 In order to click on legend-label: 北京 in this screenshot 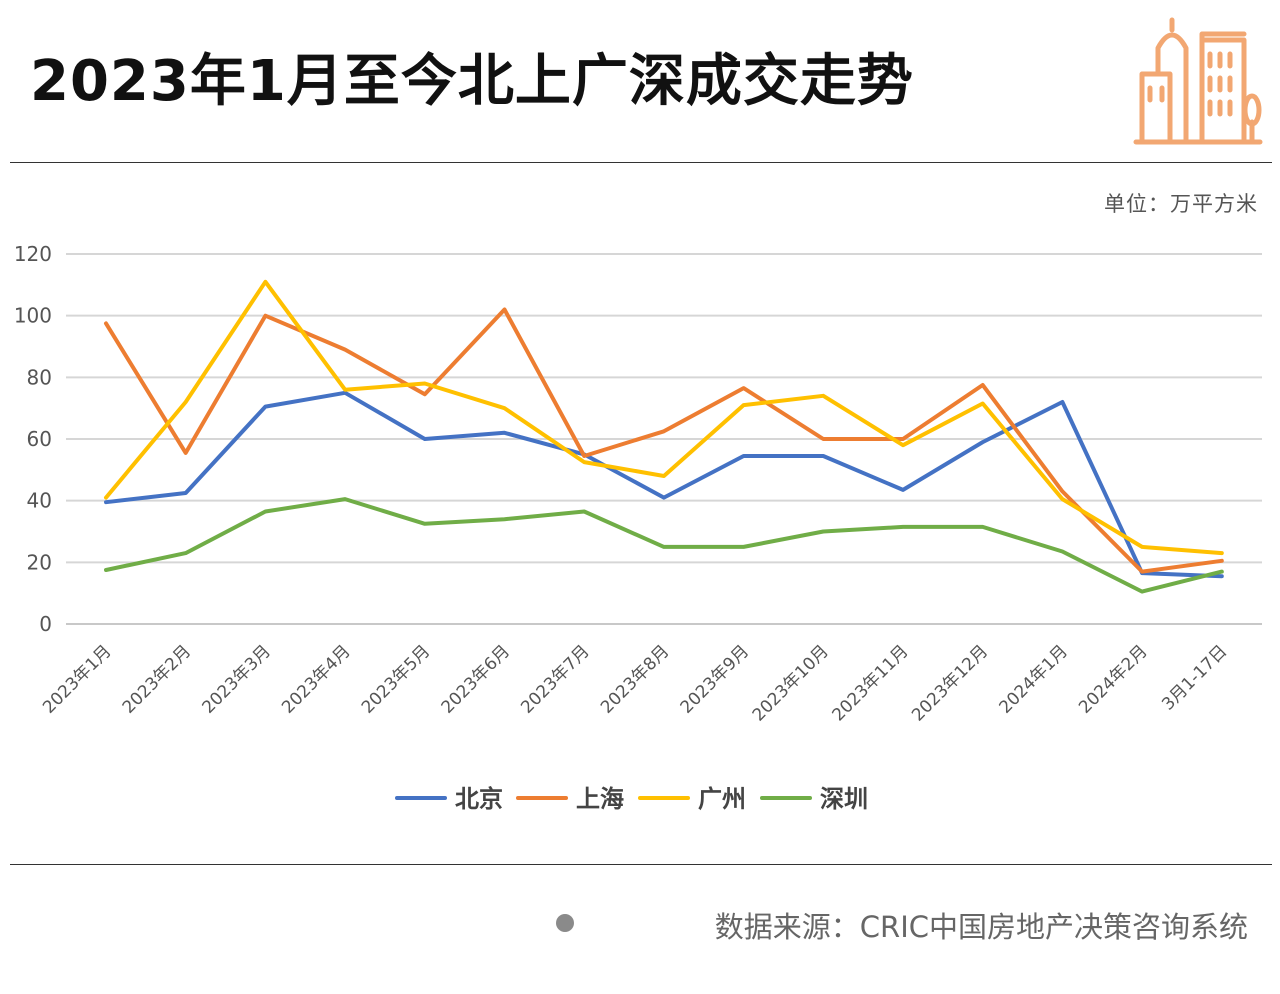, I will do `click(479, 799)`.